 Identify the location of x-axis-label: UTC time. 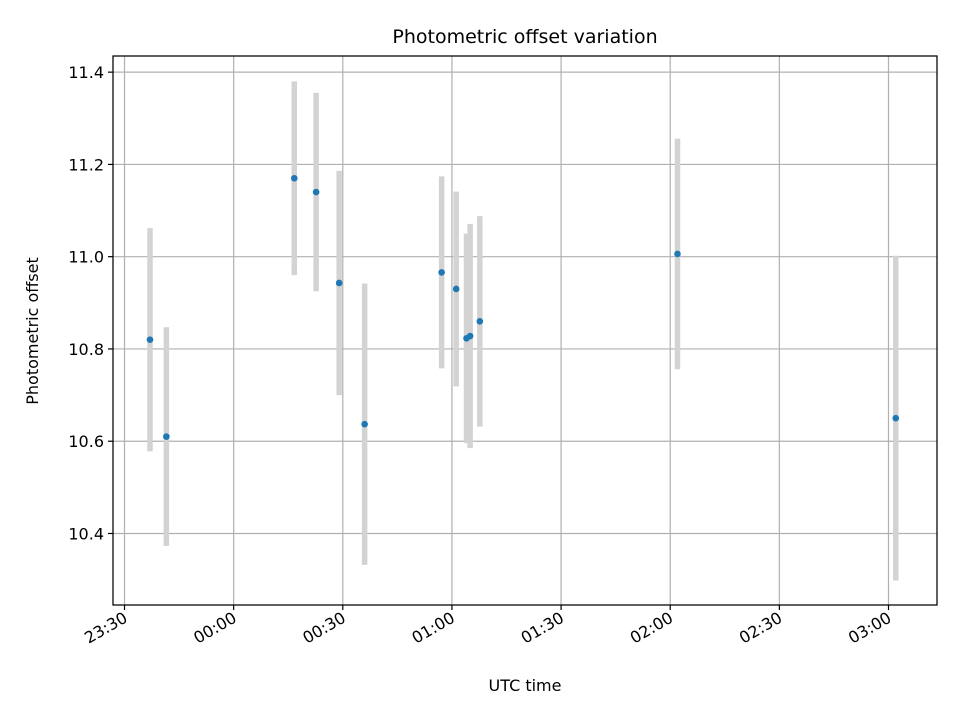
(525, 685).